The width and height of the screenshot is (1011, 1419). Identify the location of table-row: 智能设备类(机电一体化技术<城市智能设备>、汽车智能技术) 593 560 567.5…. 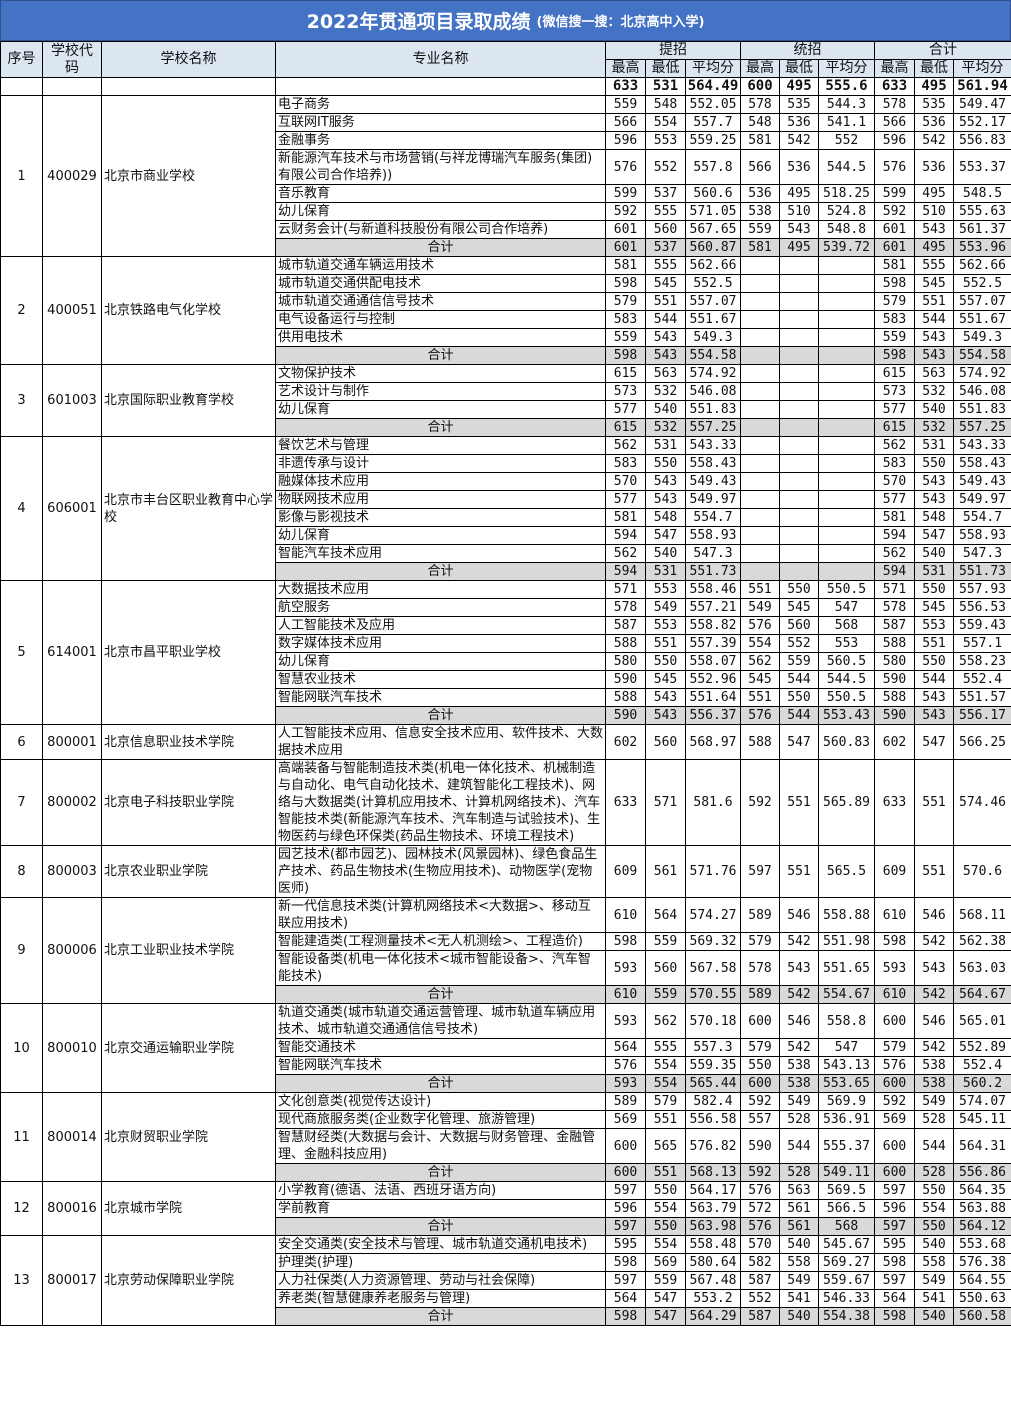
(506, 968).